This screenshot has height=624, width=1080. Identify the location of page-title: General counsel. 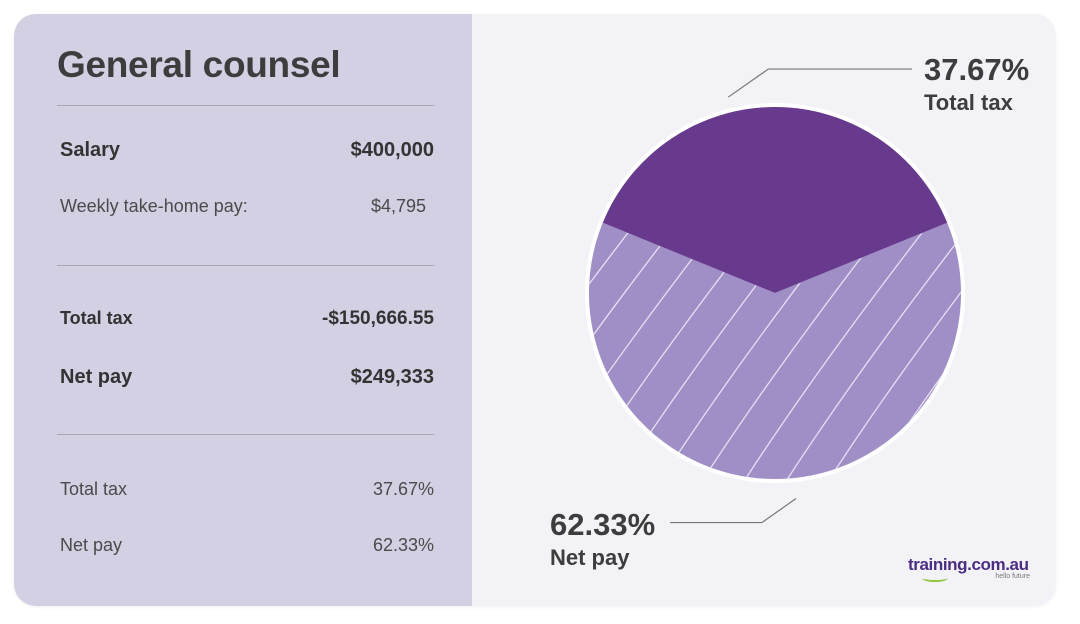
(199, 64).